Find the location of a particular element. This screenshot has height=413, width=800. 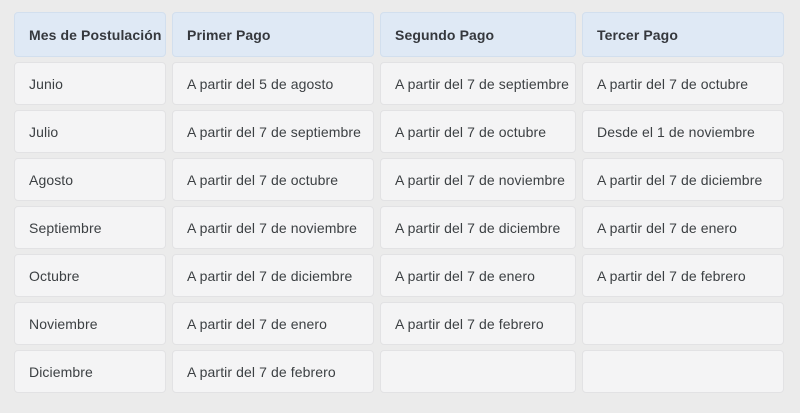

table-cell-mes: Agosto is located at coordinates (90, 179).